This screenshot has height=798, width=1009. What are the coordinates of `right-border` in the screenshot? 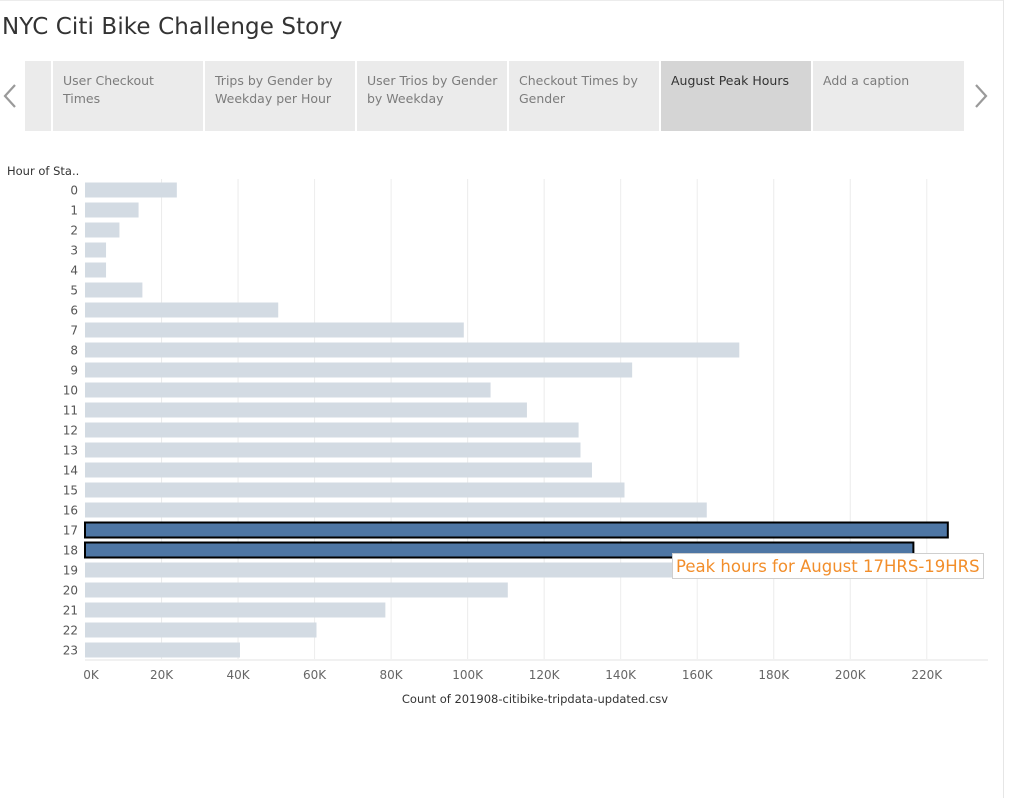 It's located at (1003, 399).